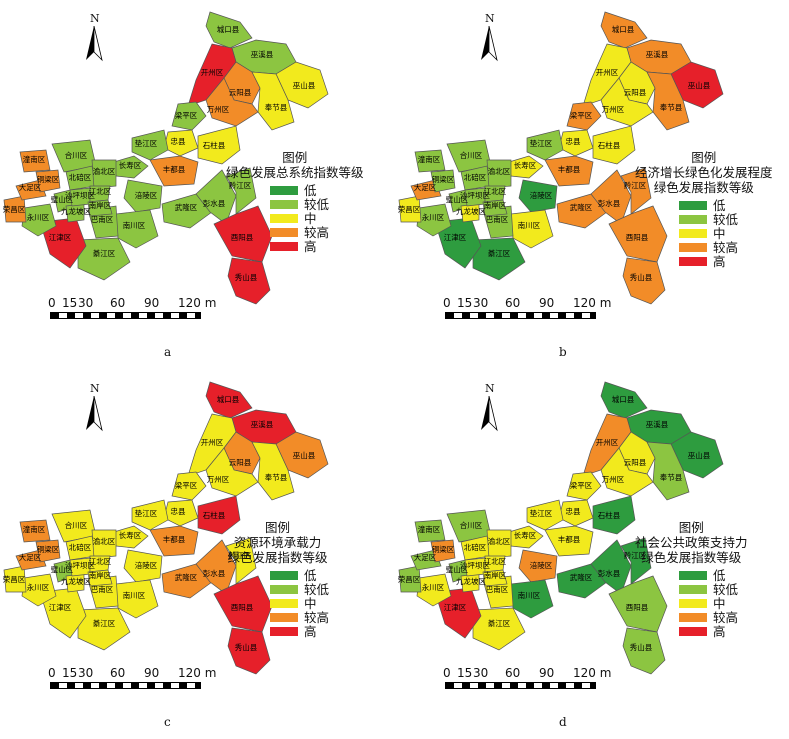 This screenshot has width=789, height=739. I want to click on panel-caption: b, so click(563, 352).